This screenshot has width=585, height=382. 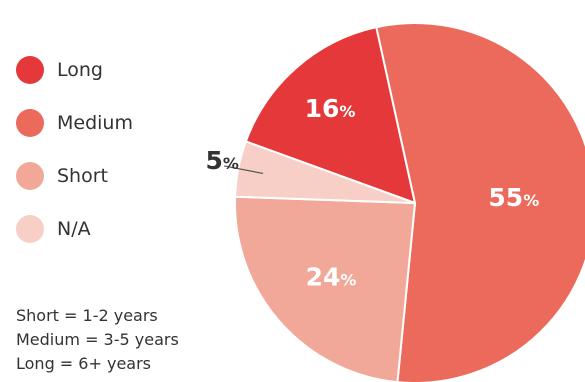 I want to click on legend-swatch-short, so click(x=30, y=176).